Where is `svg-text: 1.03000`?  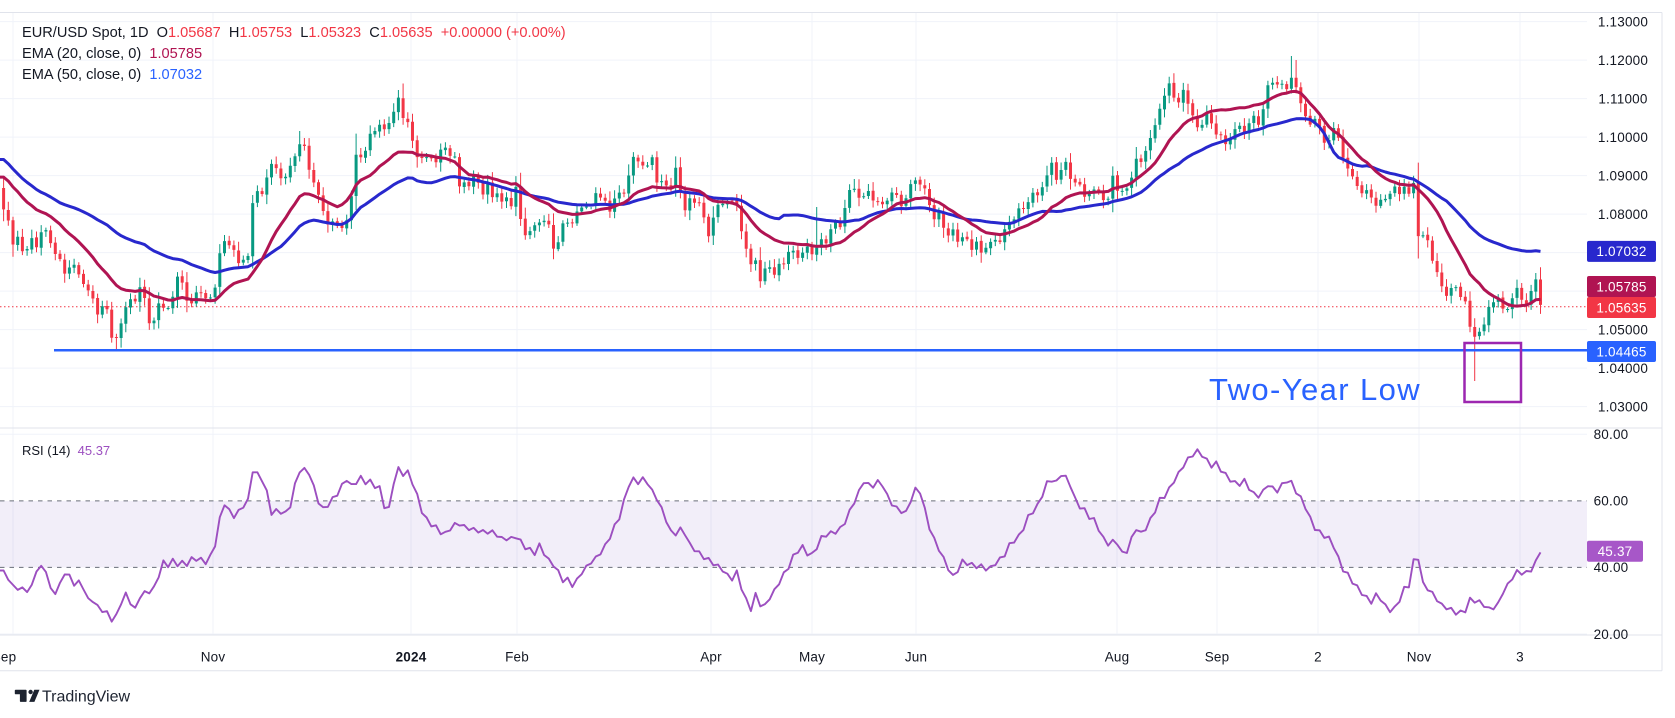 svg-text: 1.03000 is located at coordinates (1623, 406).